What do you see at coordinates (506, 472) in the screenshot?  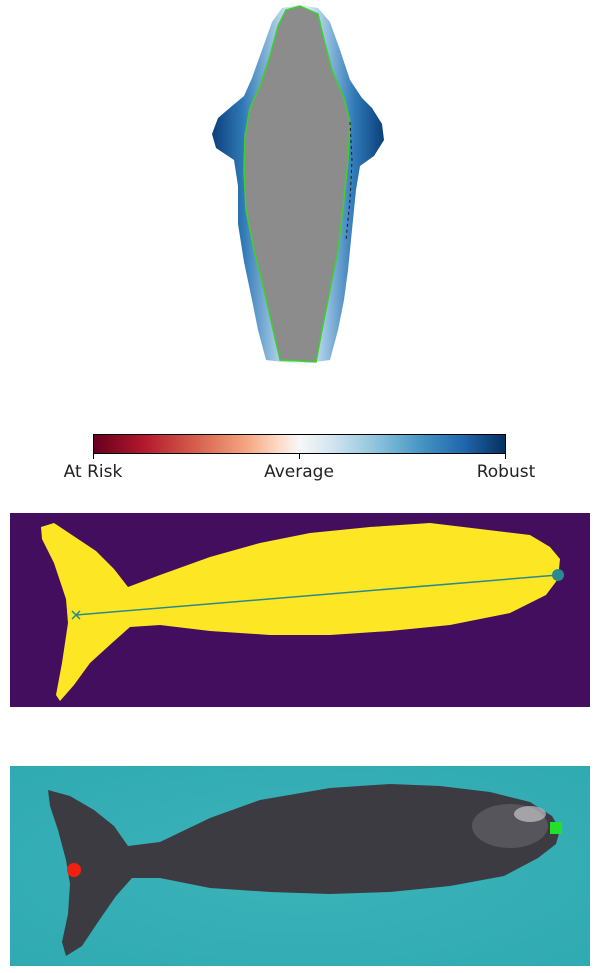 I see `colorbar-label-robust: Robust` at bounding box center [506, 472].